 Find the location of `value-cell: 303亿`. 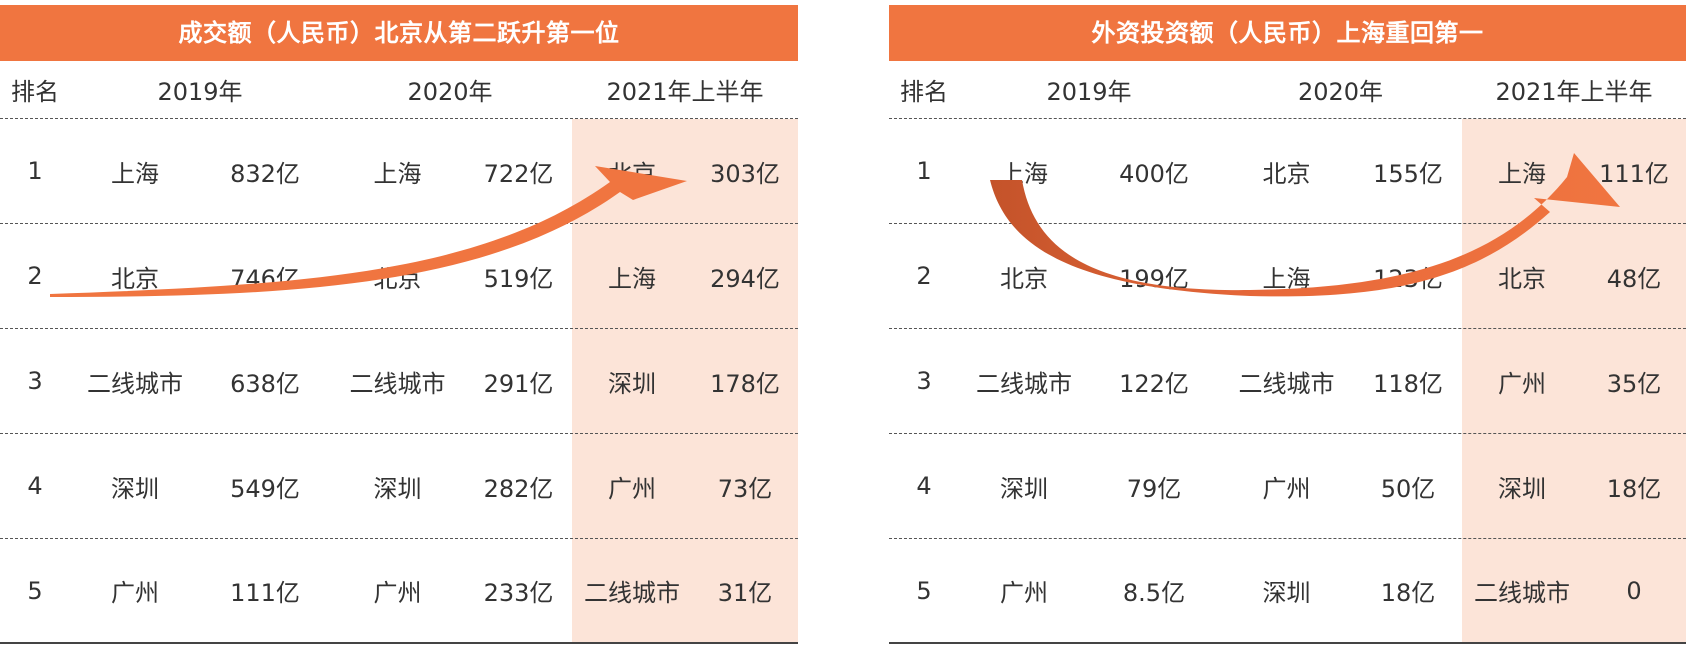

value-cell: 303亿 is located at coordinates (745, 173).